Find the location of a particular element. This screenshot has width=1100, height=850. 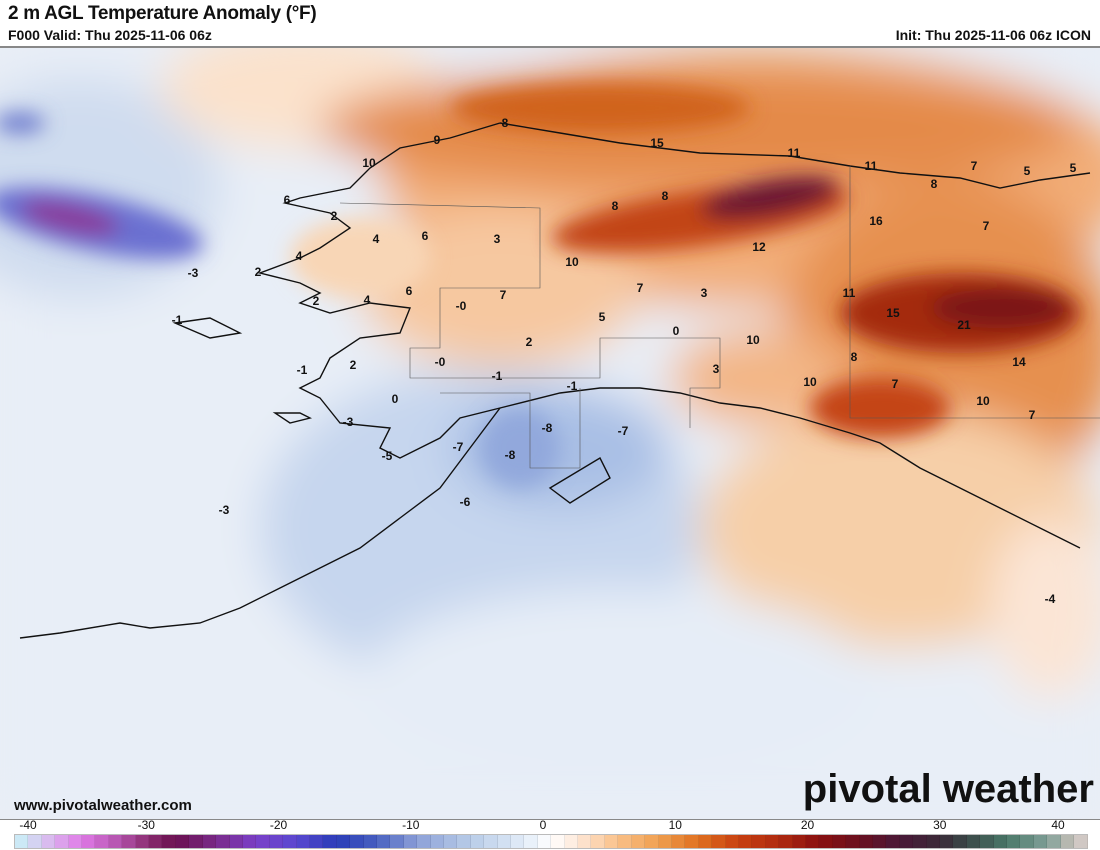

colorbar-tick-label: -30 is located at coordinates (146, 825).